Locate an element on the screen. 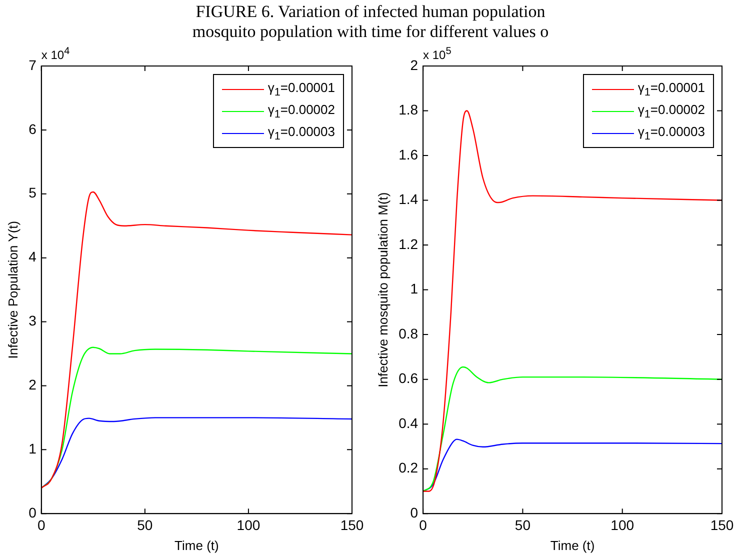 The height and width of the screenshot is (558, 741). y-tick-label: 1.4 is located at coordinates (408, 199).